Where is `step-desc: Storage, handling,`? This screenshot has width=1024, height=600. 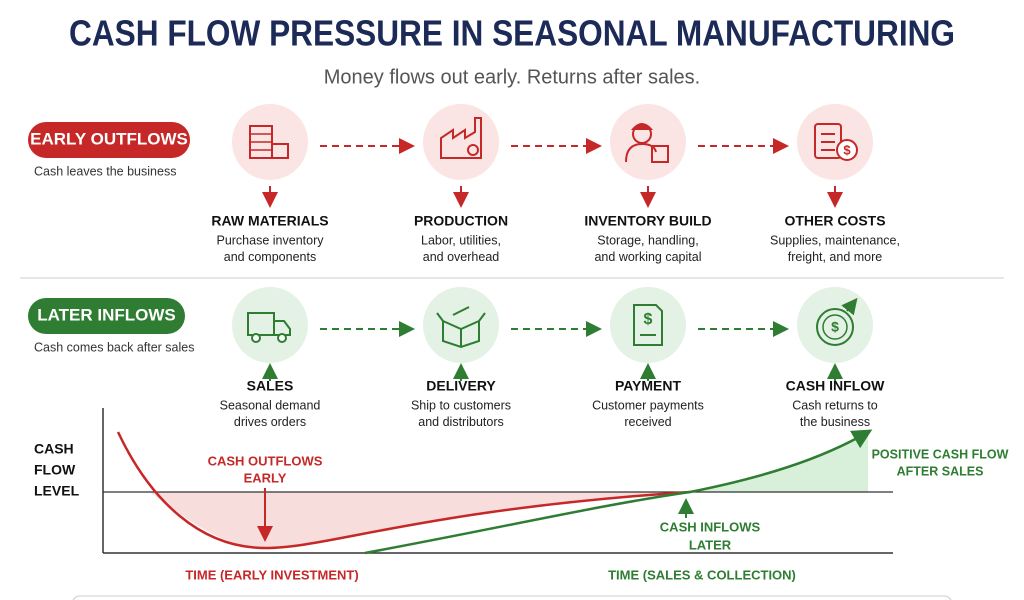 step-desc: Storage, handling, is located at coordinates (647, 240).